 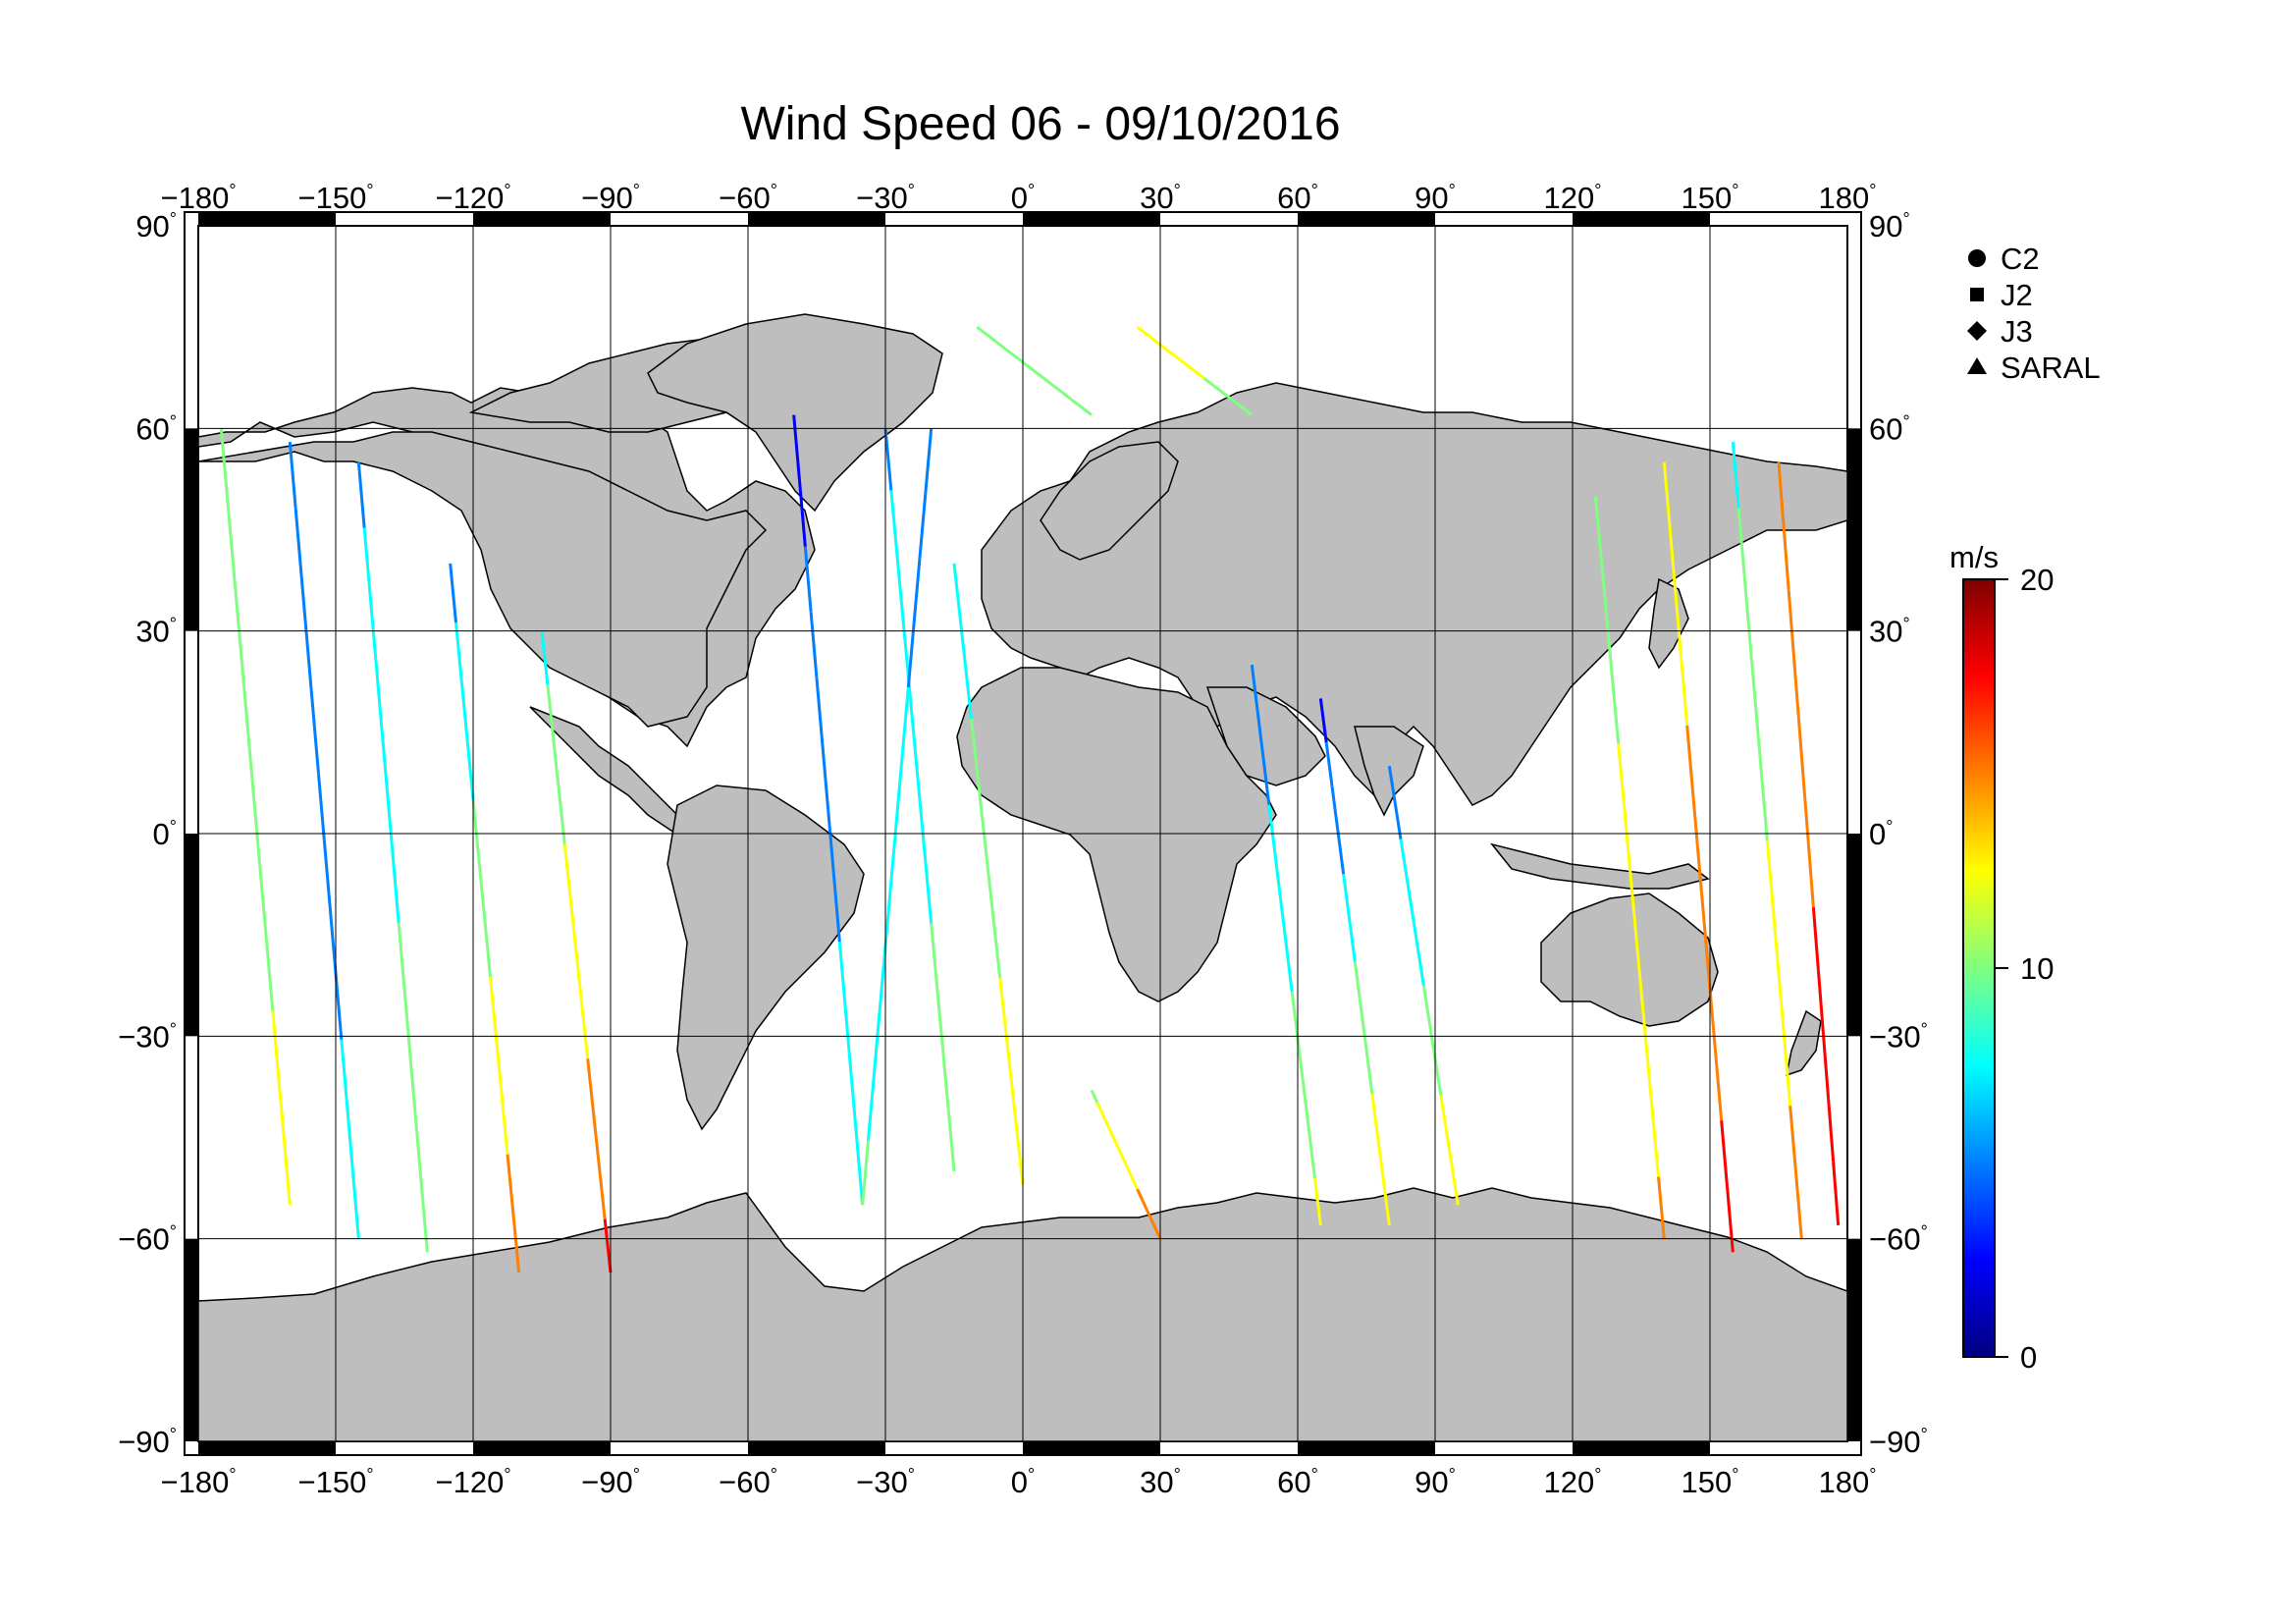 What do you see at coordinates (335, 1482) in the screenshot?
I see `lon-tick-label-bottom: −150°` at bounding box center [335, 1482].